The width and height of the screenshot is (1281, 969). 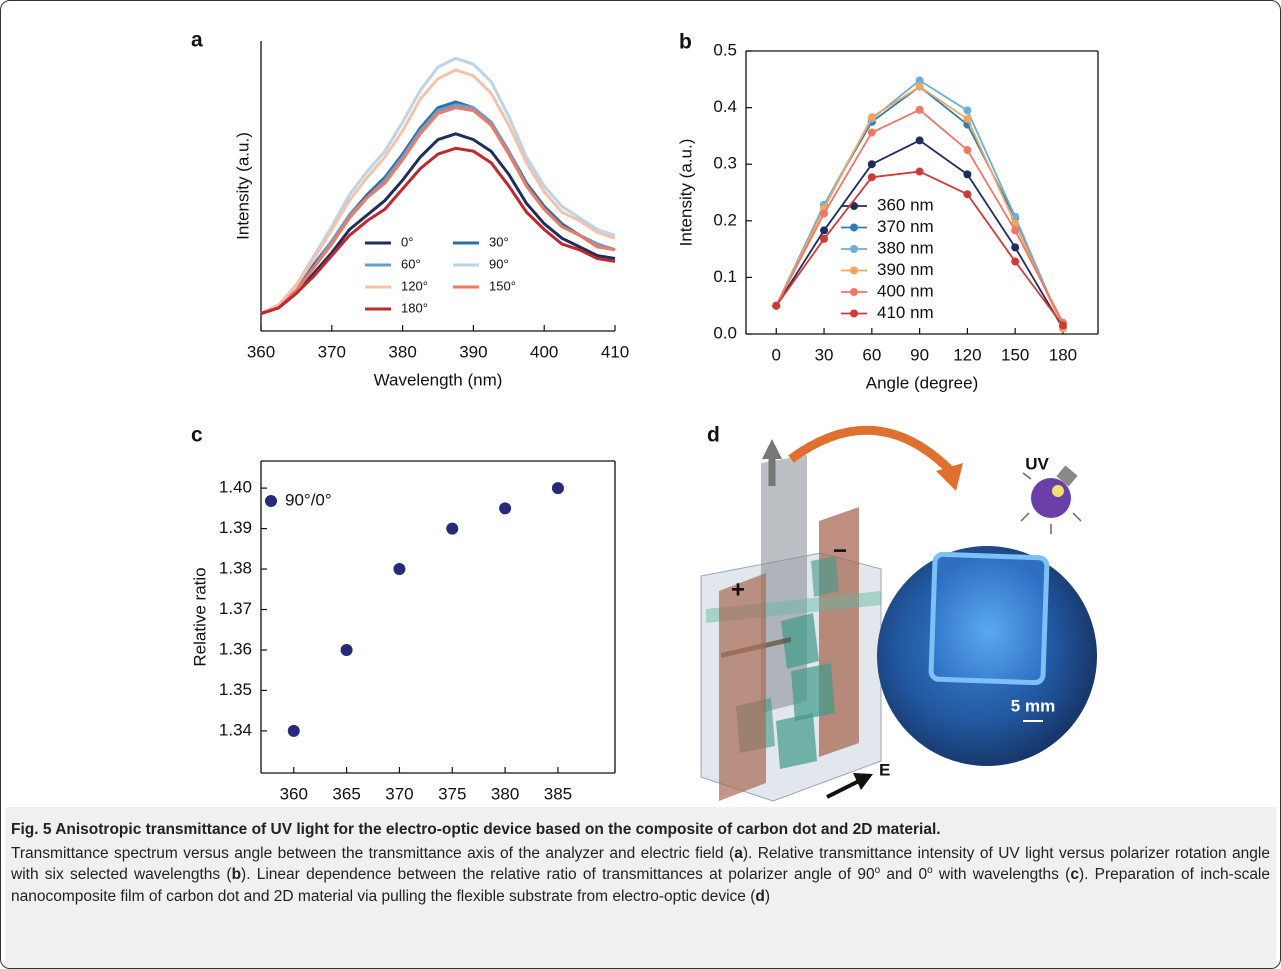 I want to click on x-tick-label: 30, so click(x=824, y=354).